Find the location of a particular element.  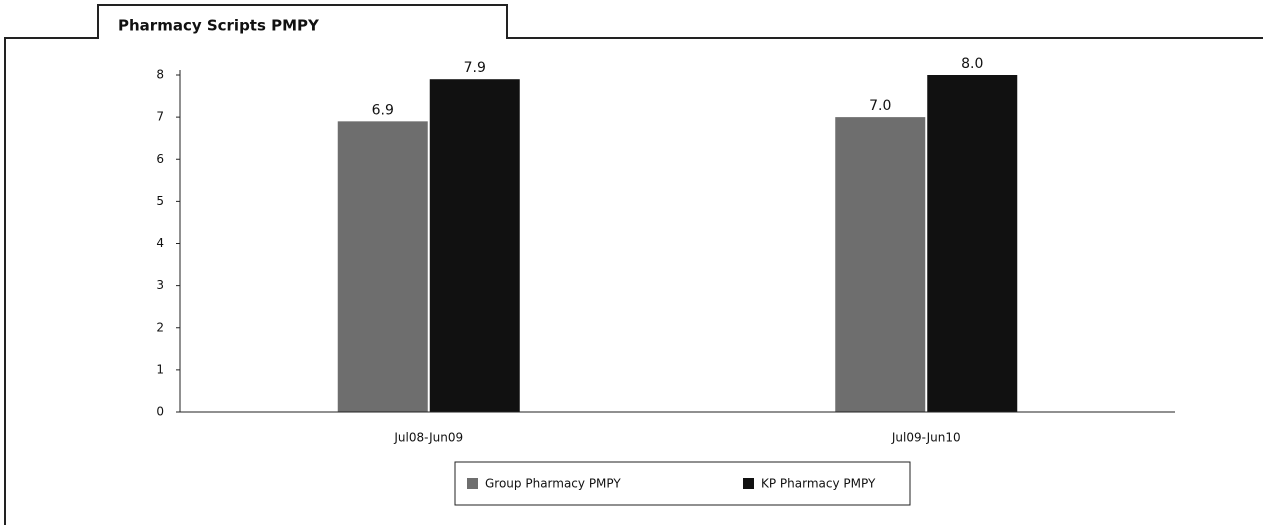

value-label: 7.0 is located at coordinates (880, 106).